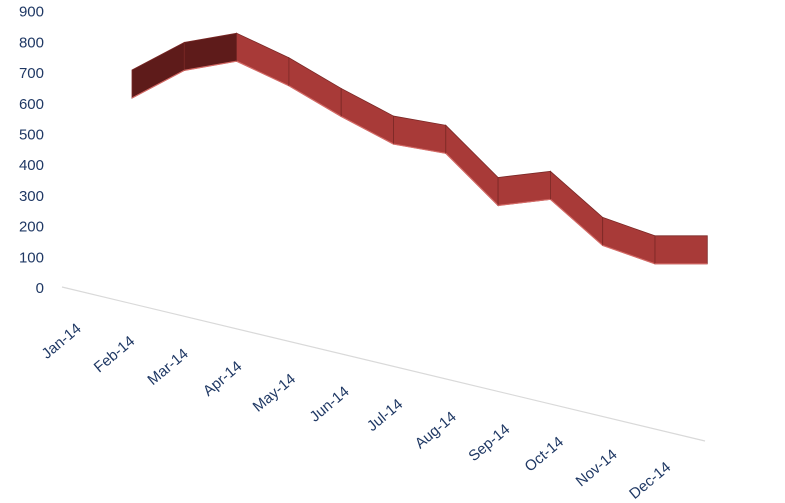 The height and width of the screenshot is (503, 785). What do you see at coordinates (222, 379) in the screenshot?
I see `x-tick-label: Apr-14` at bounding box center [222, 379].